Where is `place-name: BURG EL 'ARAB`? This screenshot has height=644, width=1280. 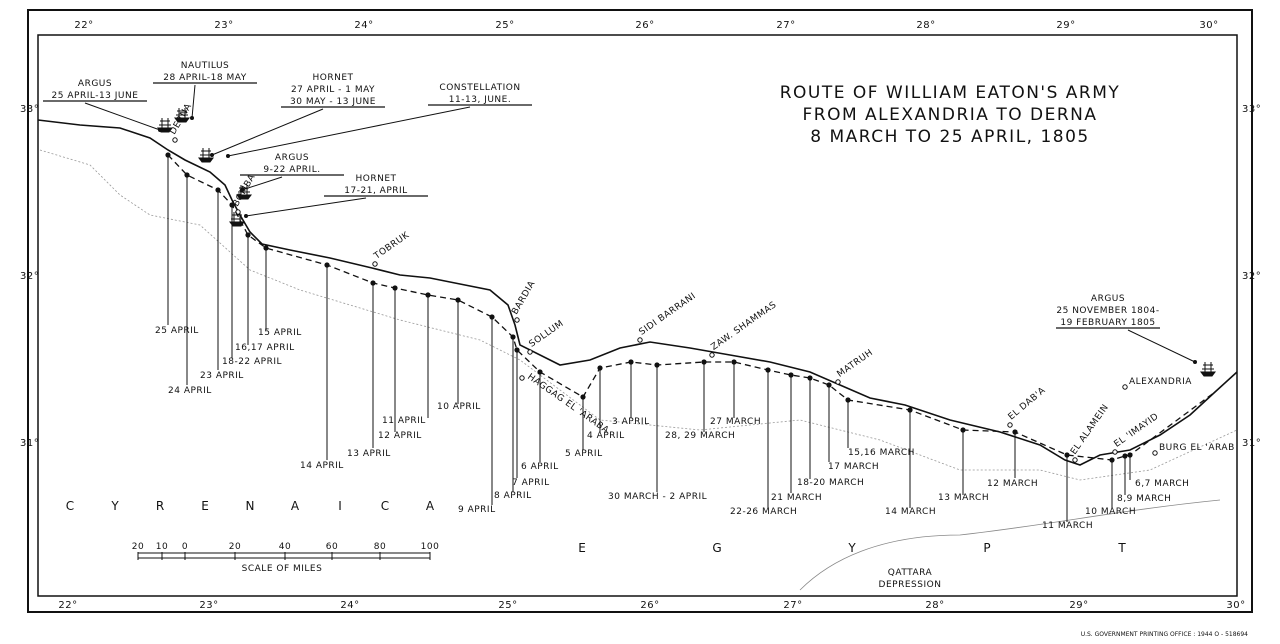 place-name: BURG EL 'ARAB is located at coordinates (1197, 448).